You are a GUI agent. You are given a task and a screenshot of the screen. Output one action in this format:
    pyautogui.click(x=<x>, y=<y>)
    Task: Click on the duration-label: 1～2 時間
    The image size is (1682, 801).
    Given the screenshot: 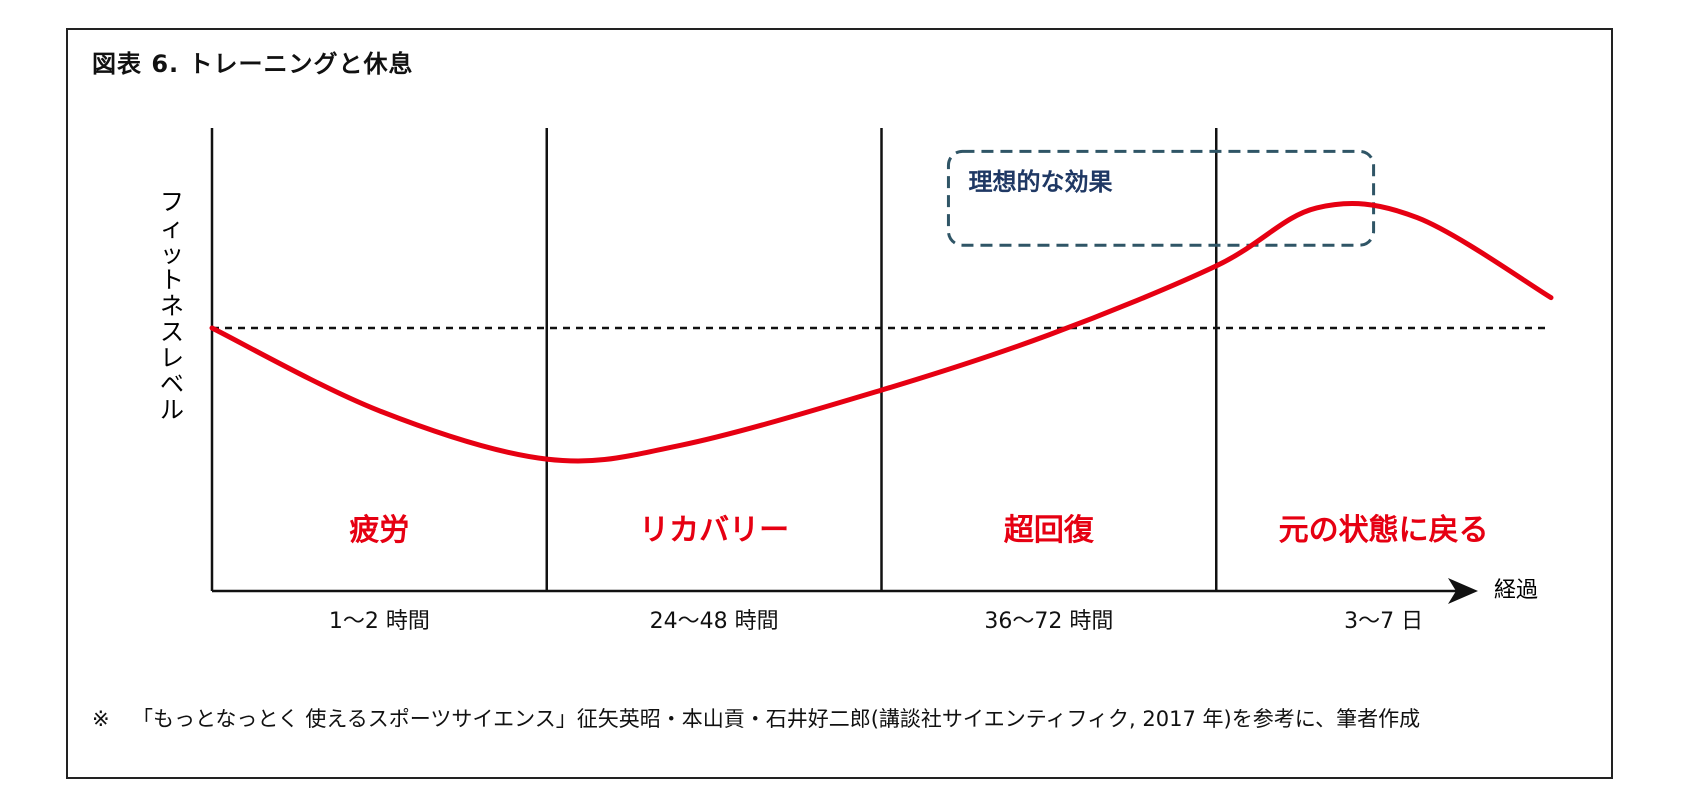 What is the action you would take?
    pyautogui.click(x=379, y=621)
    